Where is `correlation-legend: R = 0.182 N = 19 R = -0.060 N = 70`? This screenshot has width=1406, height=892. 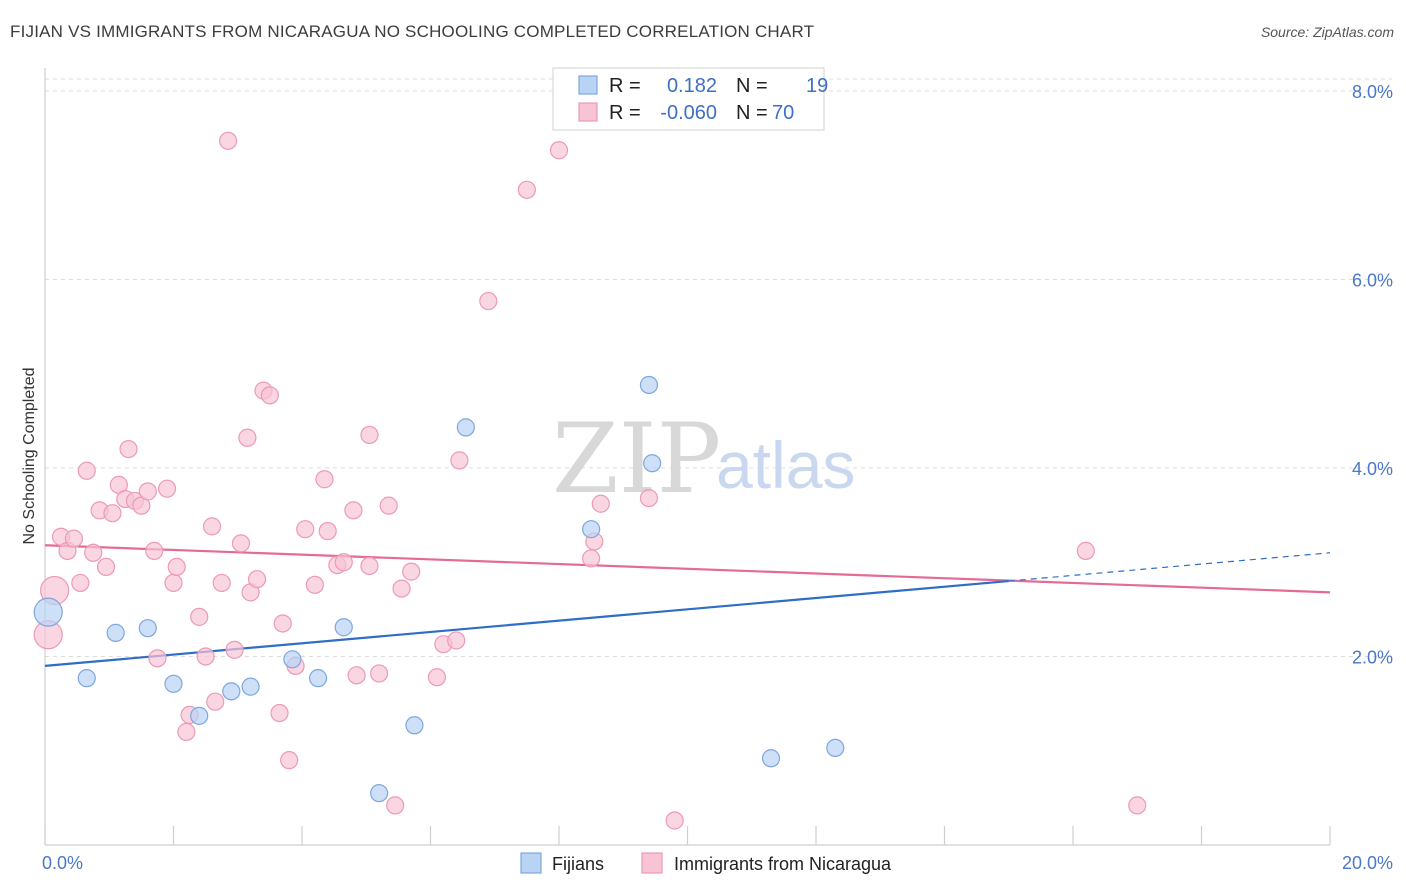
correlation-legend: R = 0.182 N = 19 R = -0.060 N = 70 is located at coordinates (690, 99).